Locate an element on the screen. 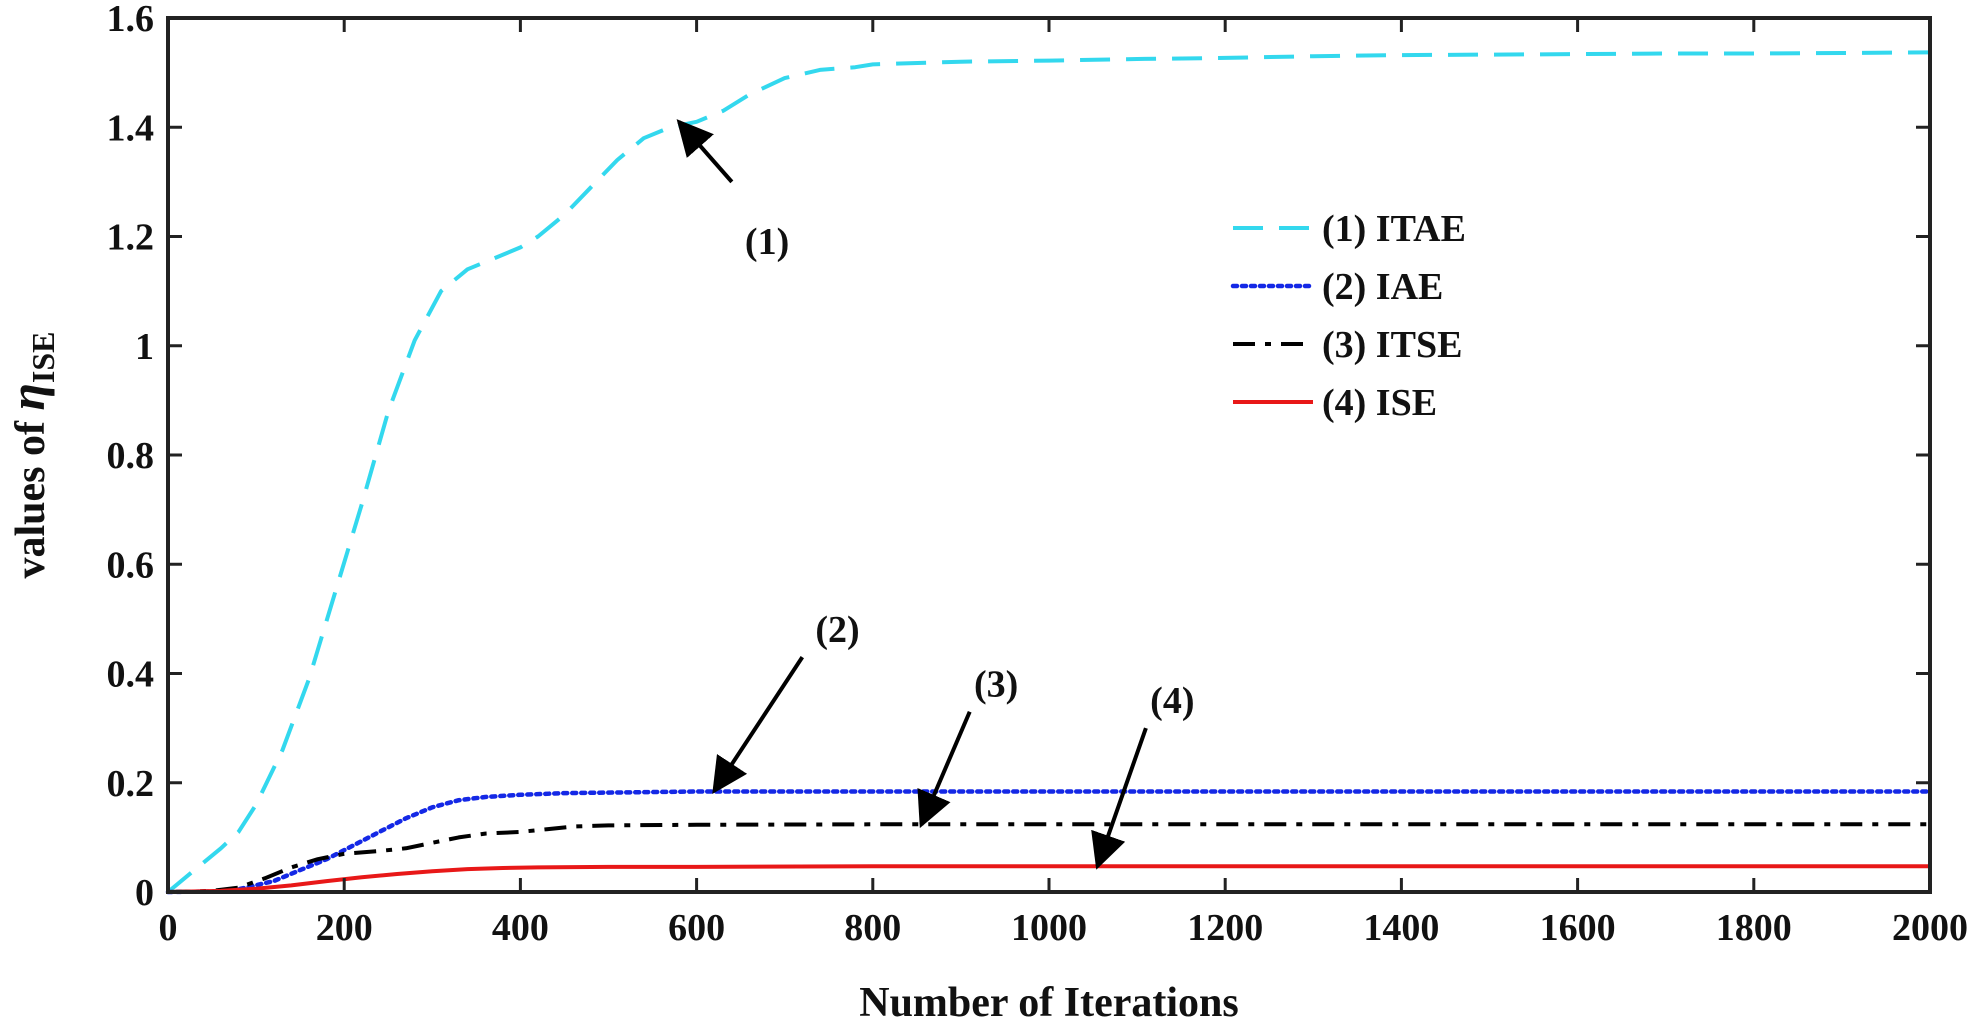 This screenshot has height=1023, width=1984. legend-label-4: (4) ISE is located at coordinates (1379, 403).